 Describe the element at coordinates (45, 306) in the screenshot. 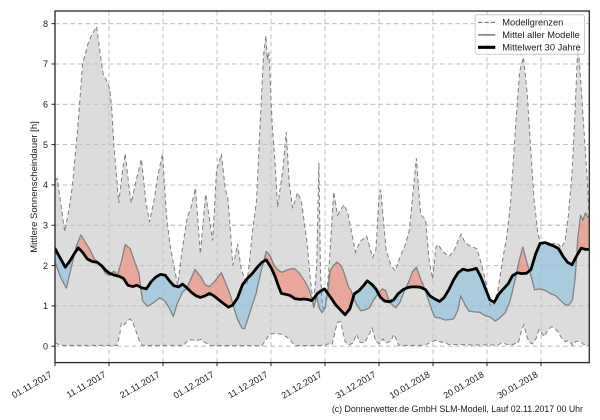

I see `svg-text: 1` at that location.